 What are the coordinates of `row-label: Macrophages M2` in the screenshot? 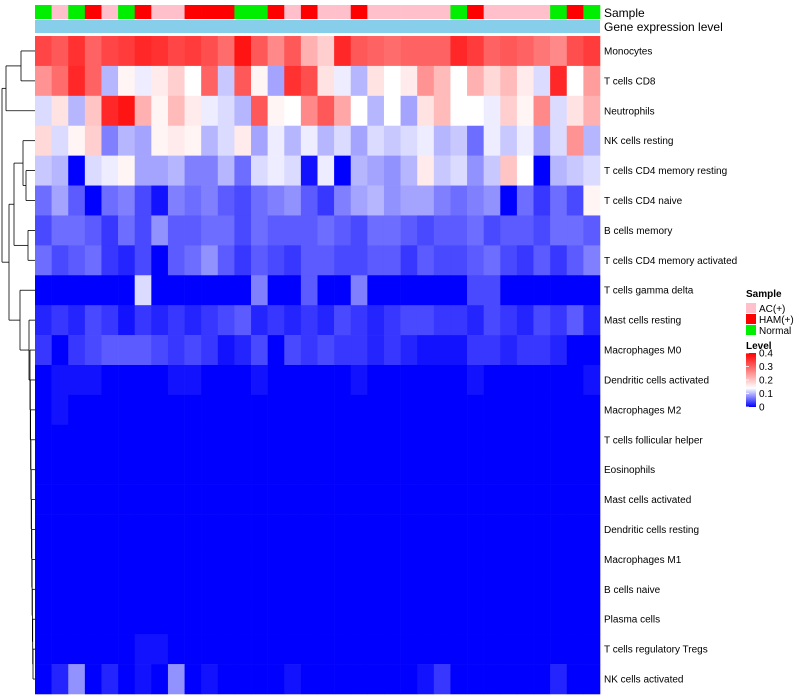 It's located at (643, 410).